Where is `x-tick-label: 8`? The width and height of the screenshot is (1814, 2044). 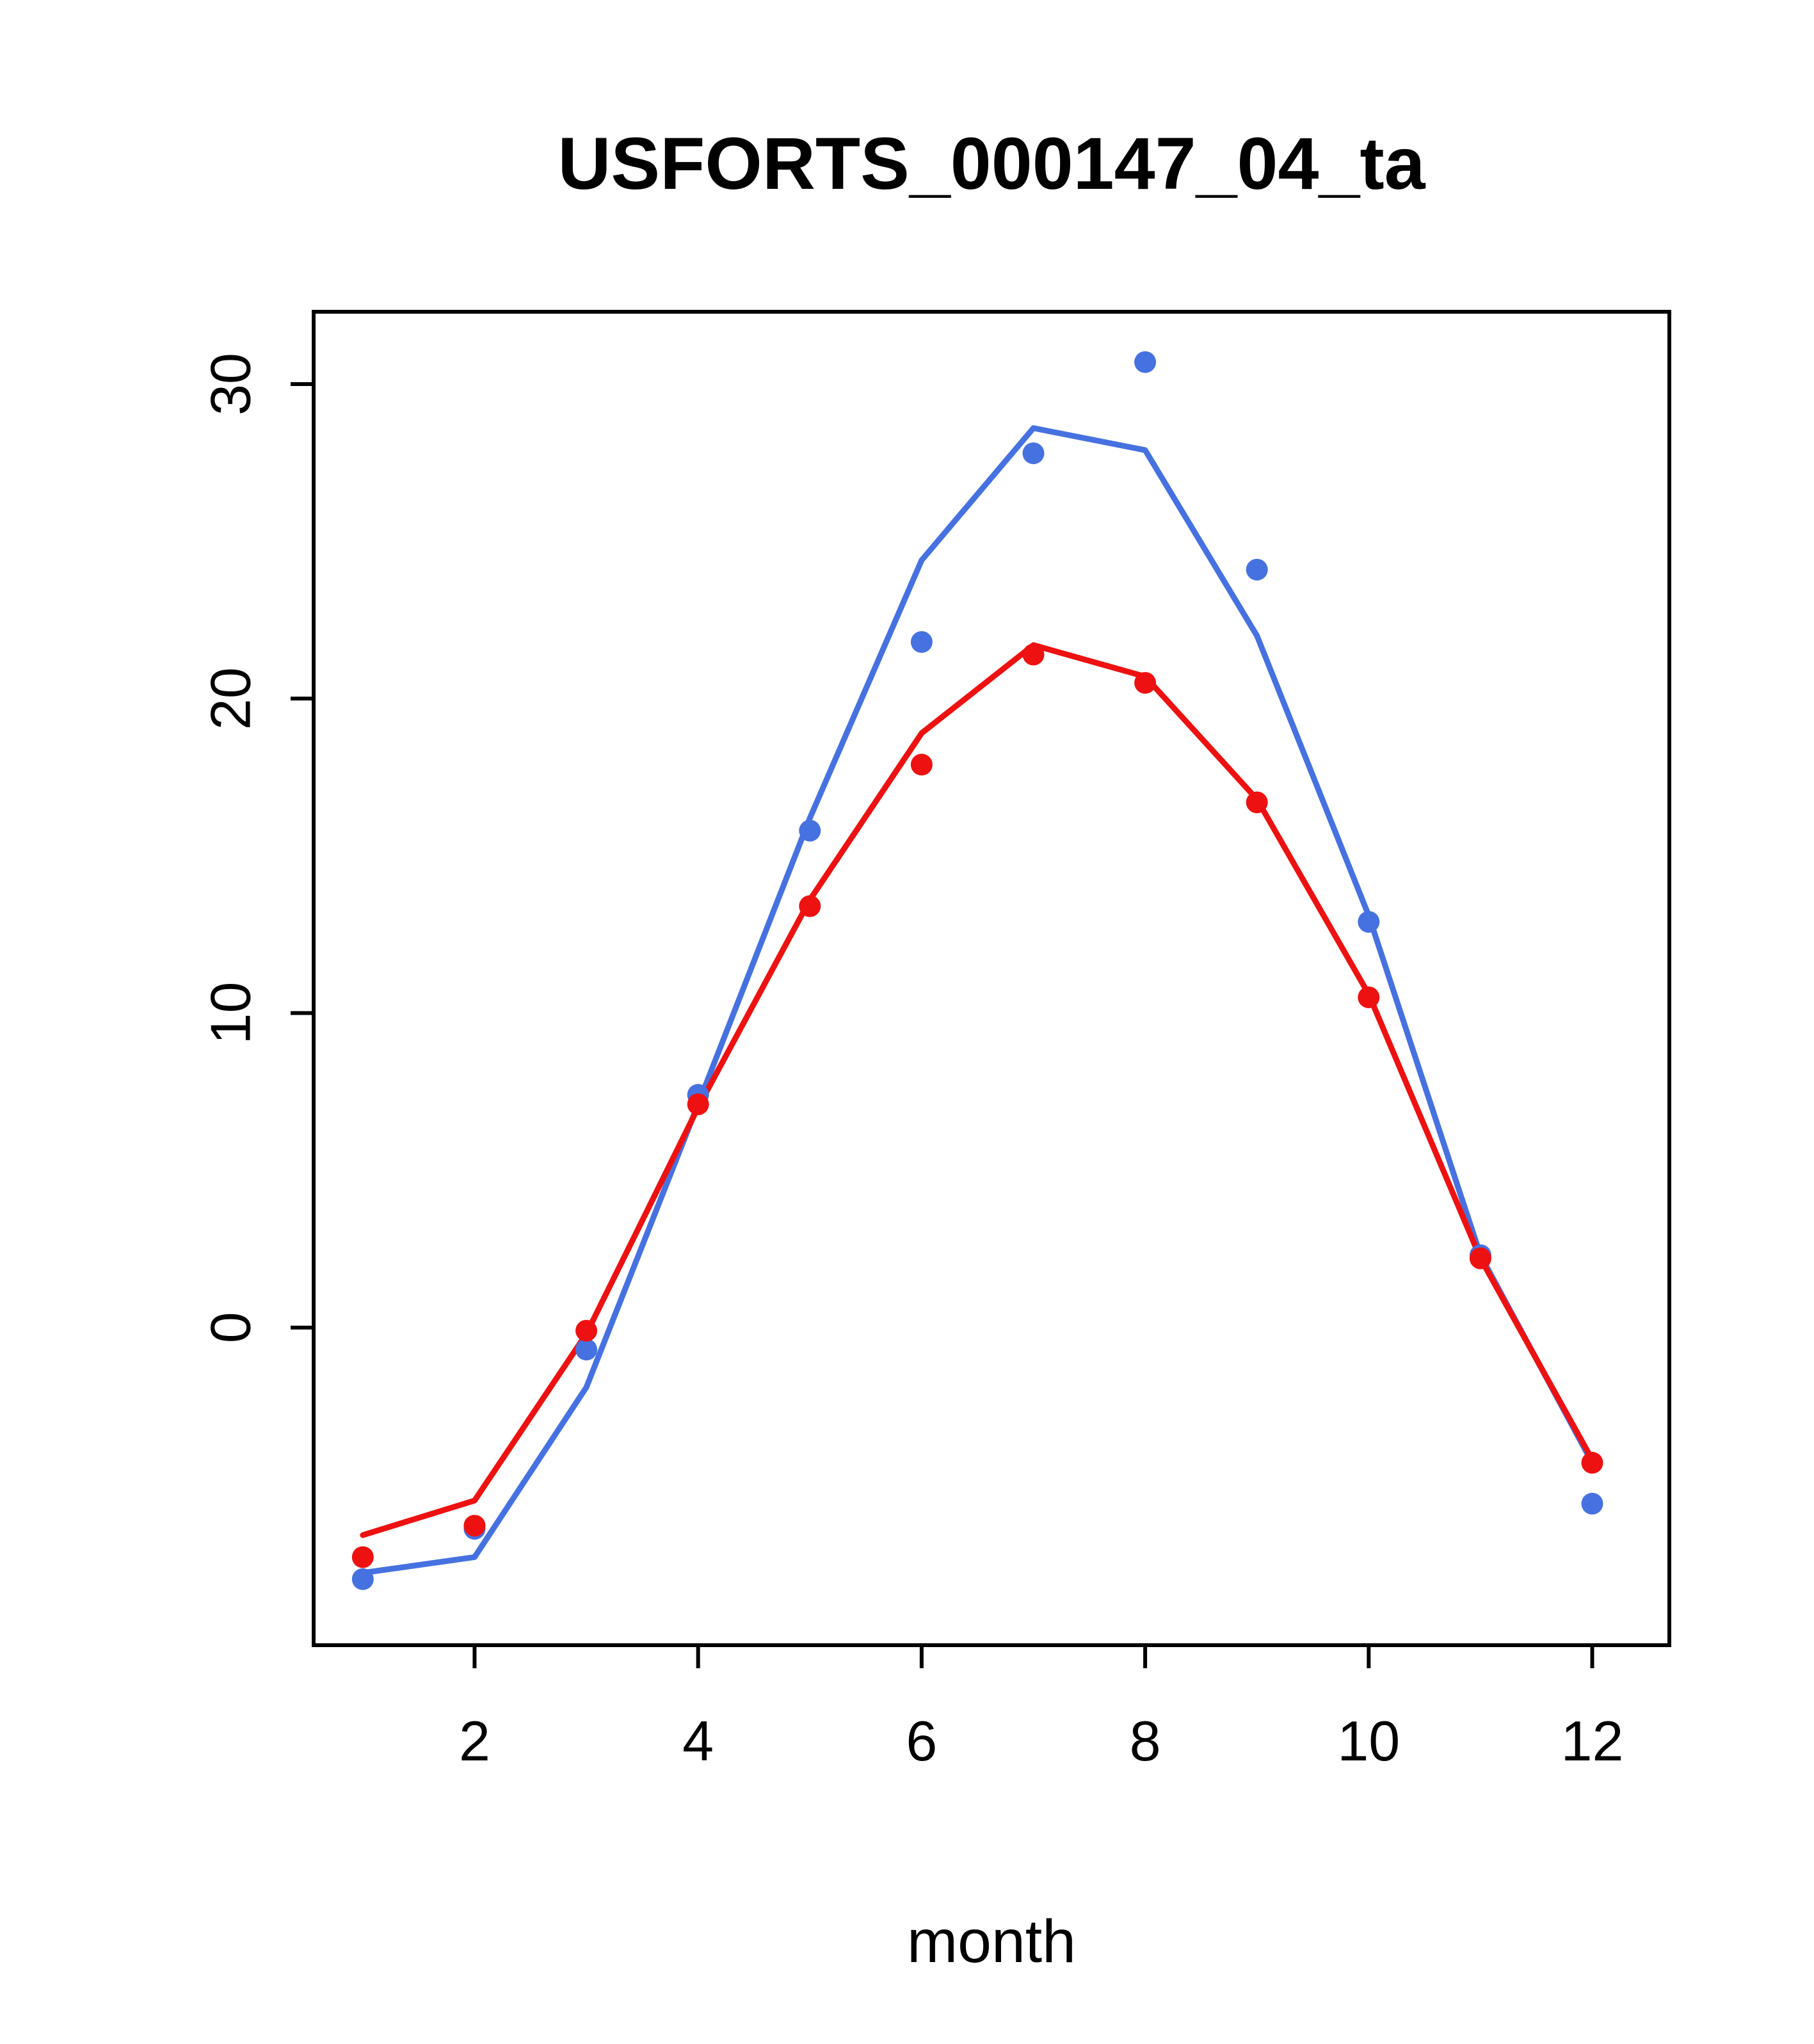 x-tick-label: 8 is located at coordinates (1145, 1741).